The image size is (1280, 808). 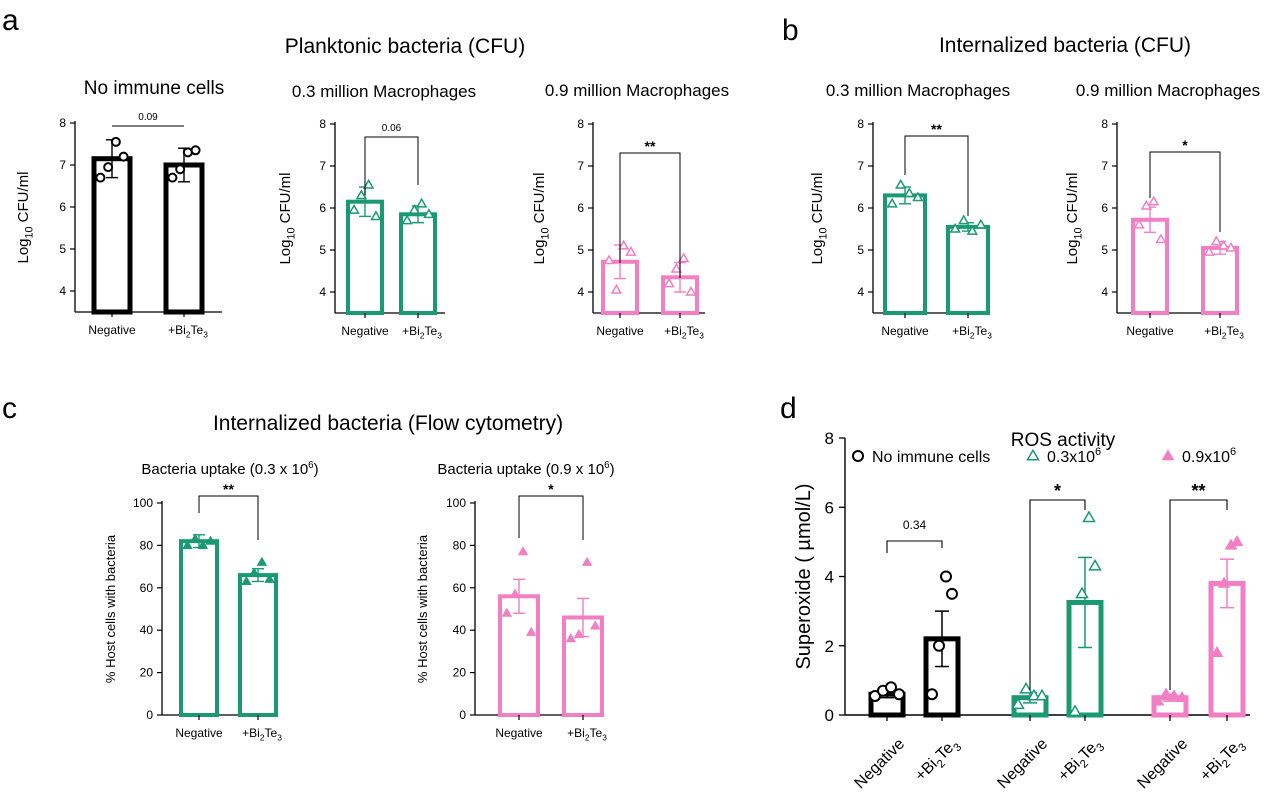 What do you see at coordinates (915, 525) in the screenshot?
I see `significance-label: 0.34` at bounding box center [915, 525].